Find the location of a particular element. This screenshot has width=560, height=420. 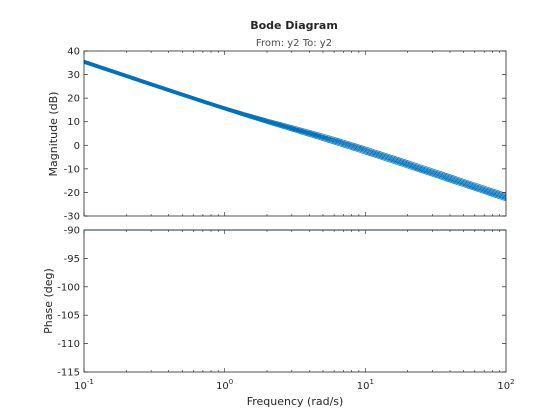

y-tick-label: -105 is located at coordinates (68, 316).